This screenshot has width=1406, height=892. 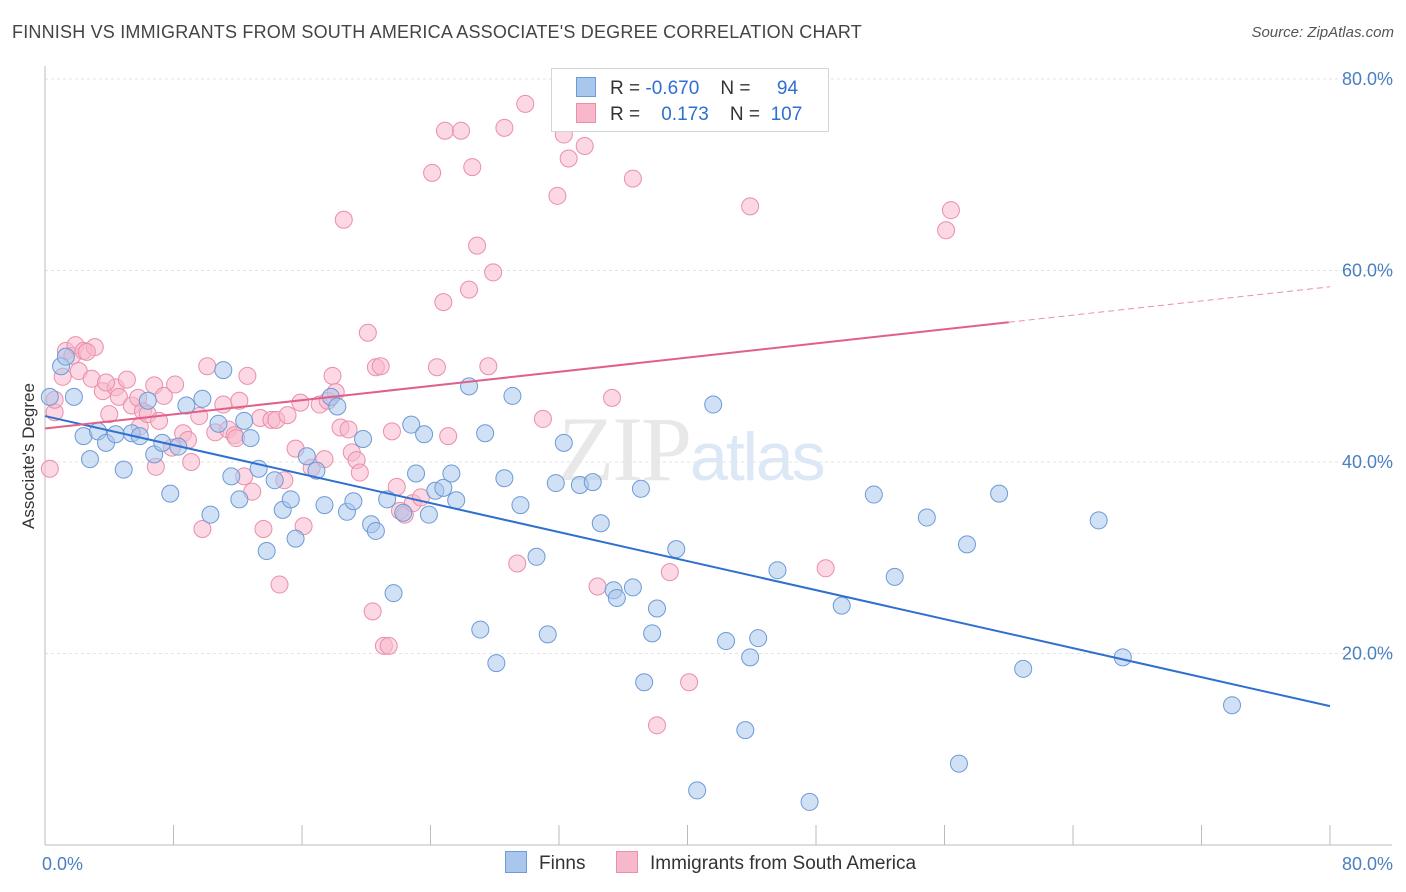 I want to click on sa-trend-line, so click(x=526, y=375).